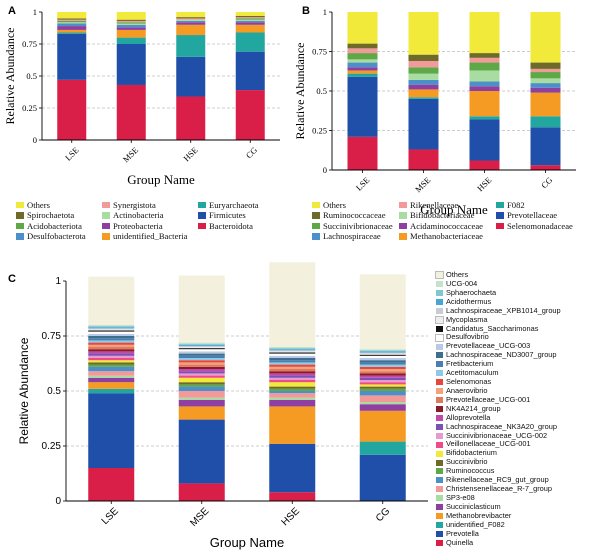 The height and width of the screenshot is (554, 593). What do you see at coordinates (499, 489) in the screenshot?
I see `legend-label: Christensenellaceae_R-7_group` at bounding box center [499, 489].